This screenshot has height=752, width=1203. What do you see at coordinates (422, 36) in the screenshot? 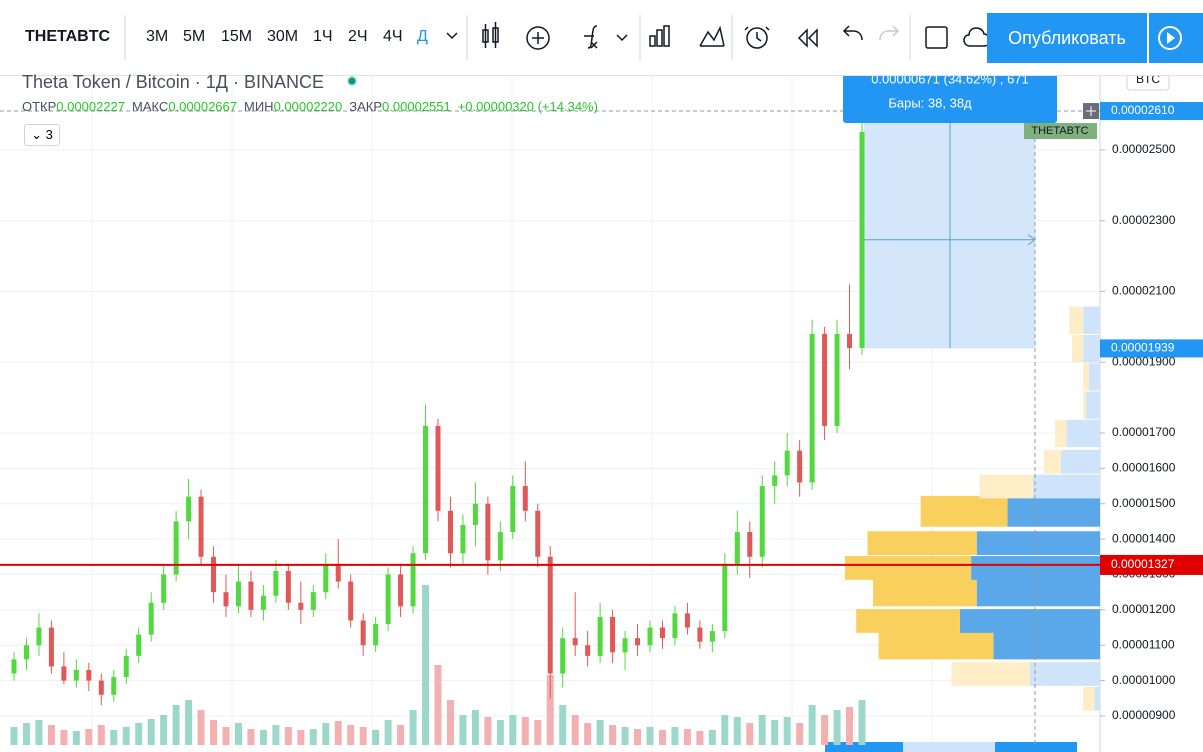
I see `interval-button: Д` at bounding box center [422, 36].